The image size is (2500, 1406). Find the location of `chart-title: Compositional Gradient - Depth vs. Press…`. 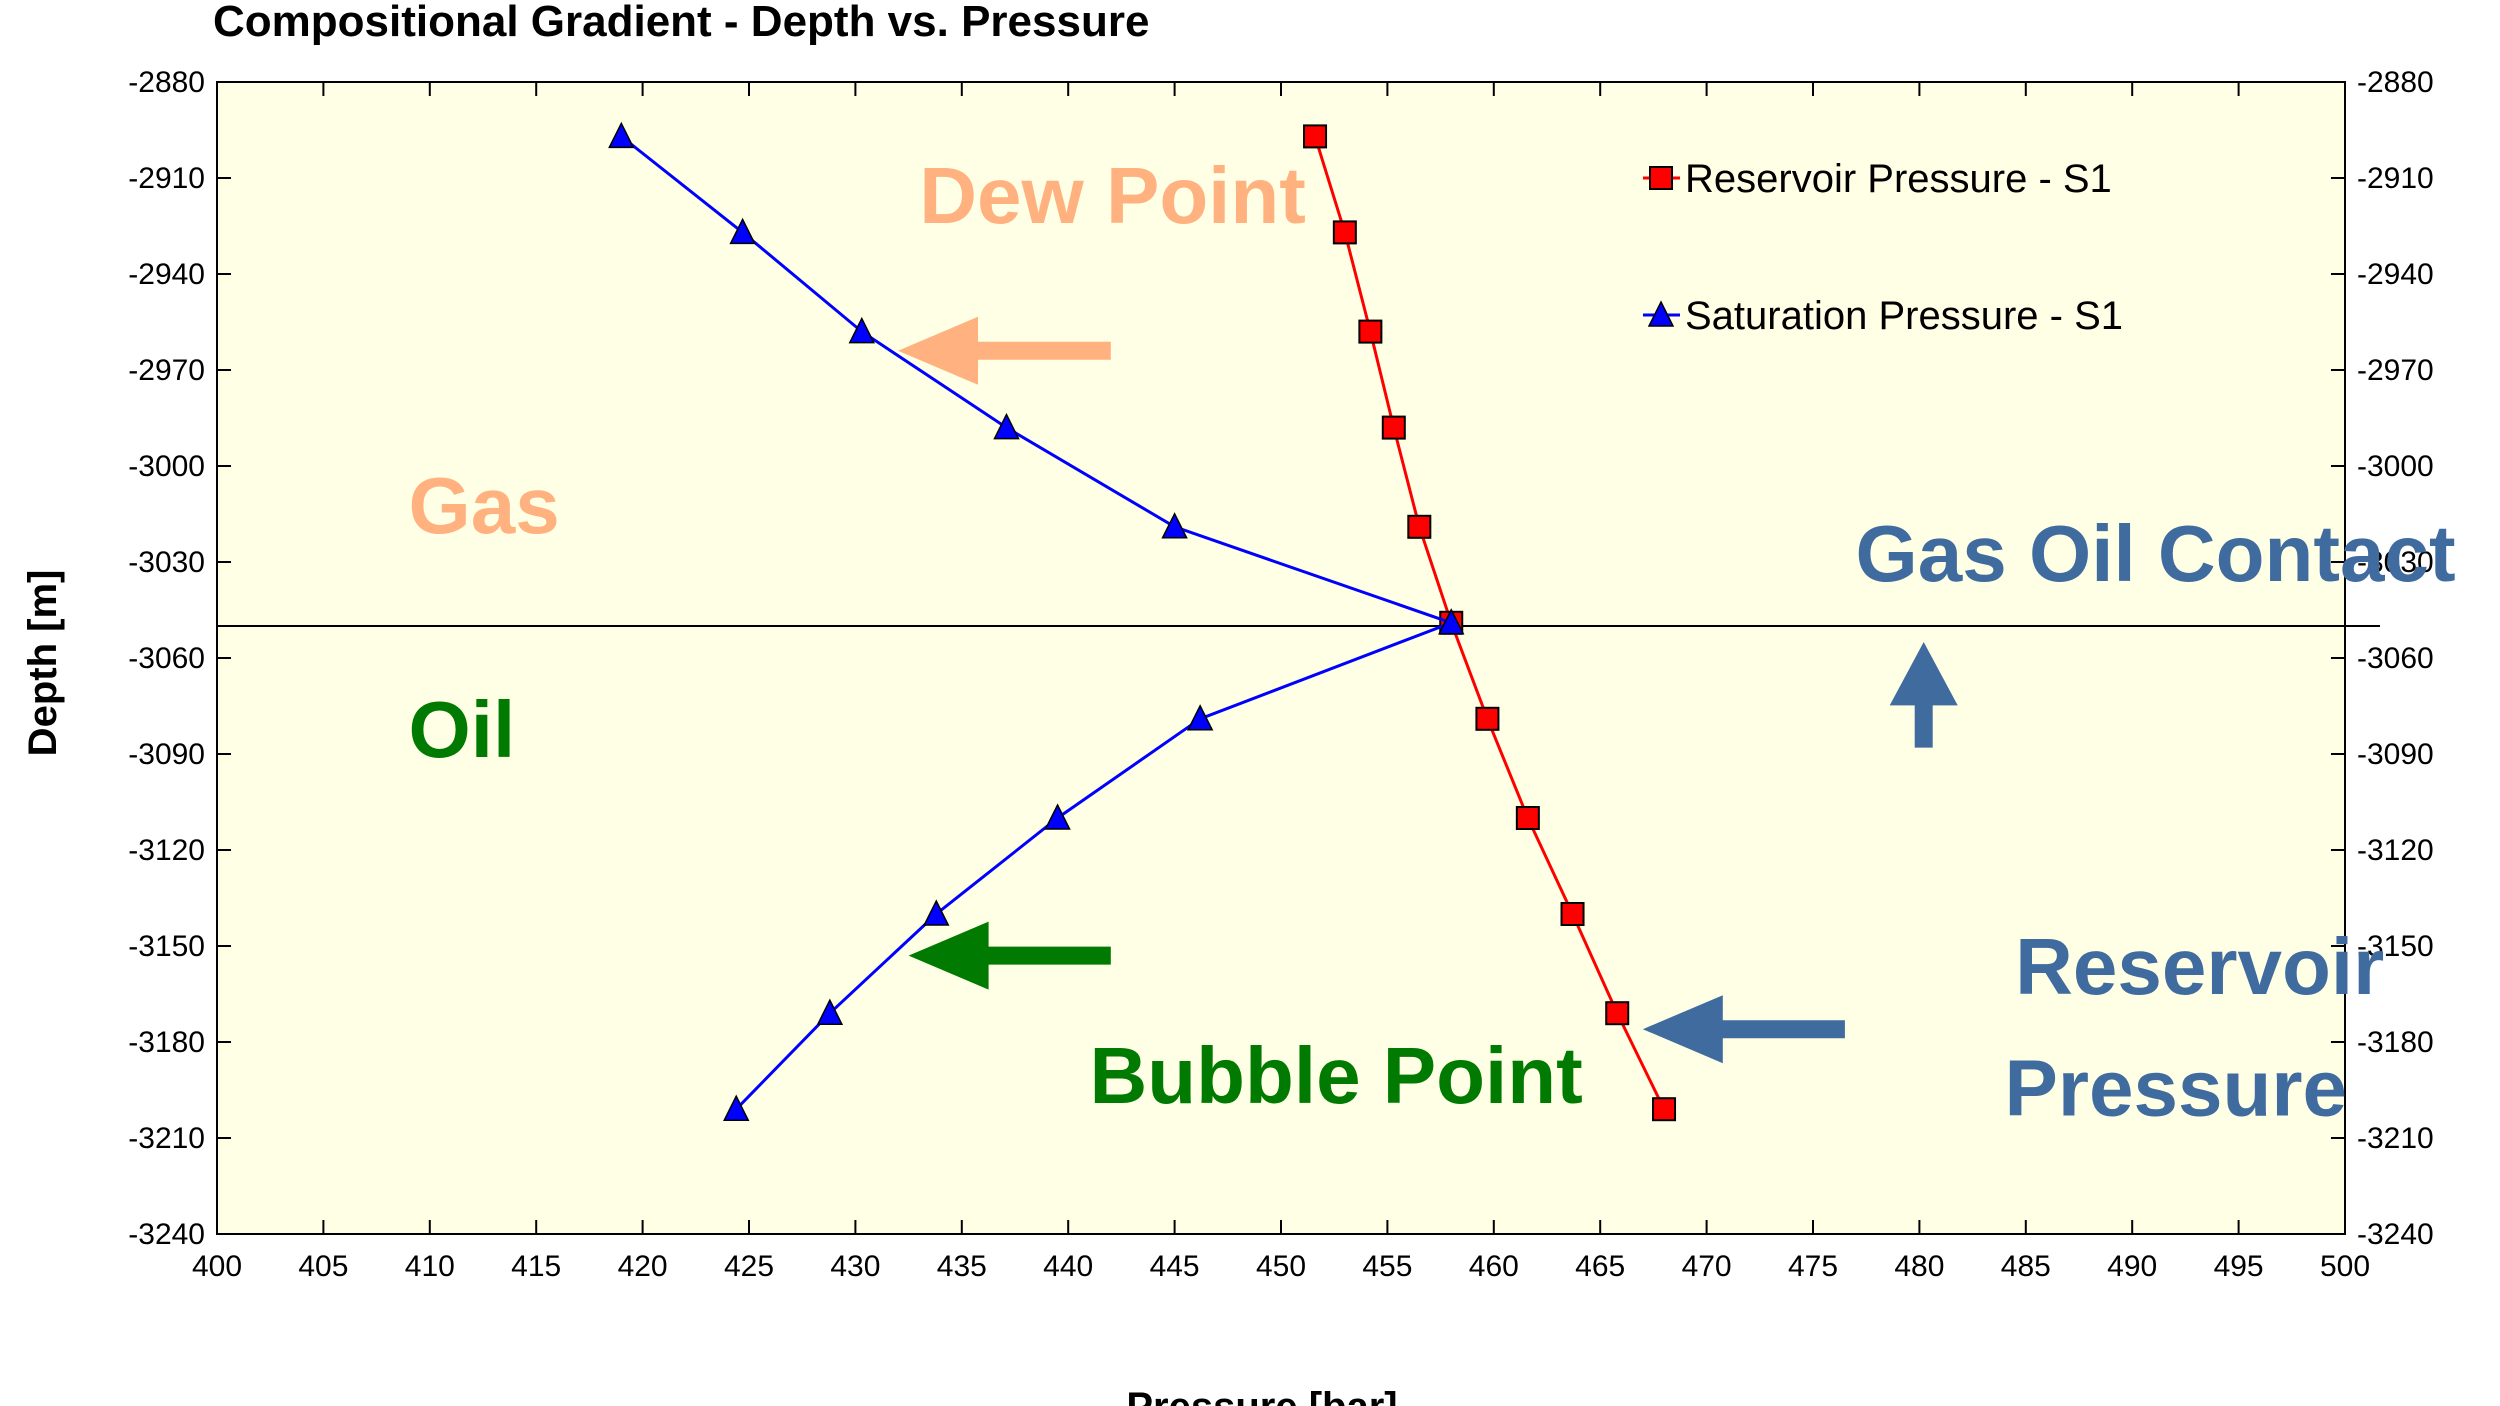

chart-title: Compositional Gradient - Depth vs. Press… is located at coordinates (681, 23).